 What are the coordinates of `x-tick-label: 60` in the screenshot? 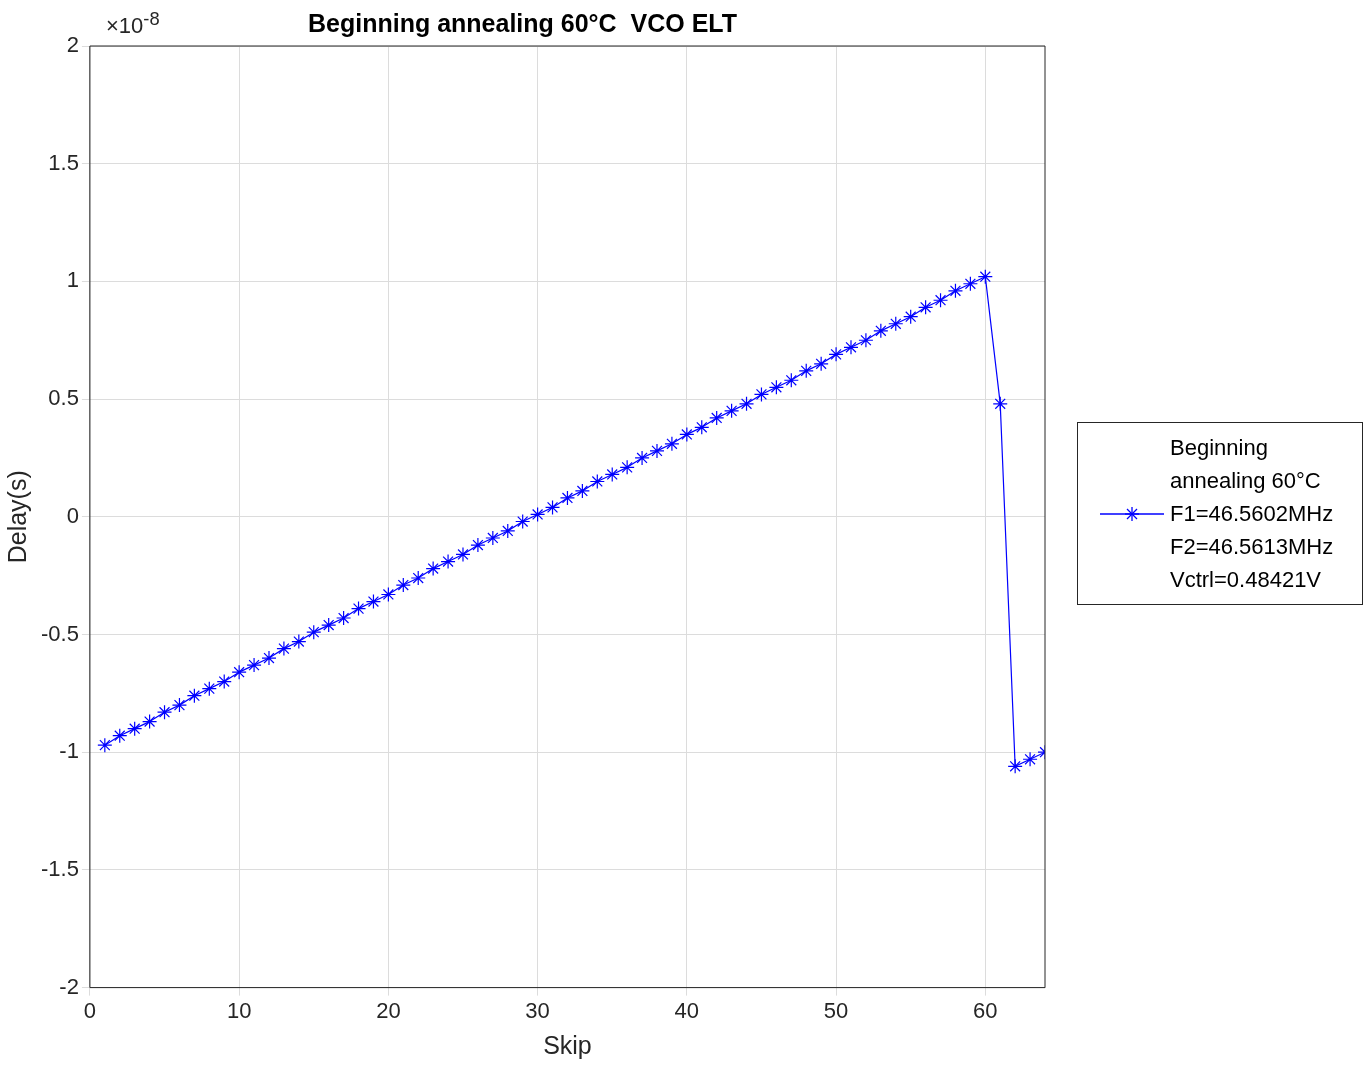 It's located at (985, 1010).